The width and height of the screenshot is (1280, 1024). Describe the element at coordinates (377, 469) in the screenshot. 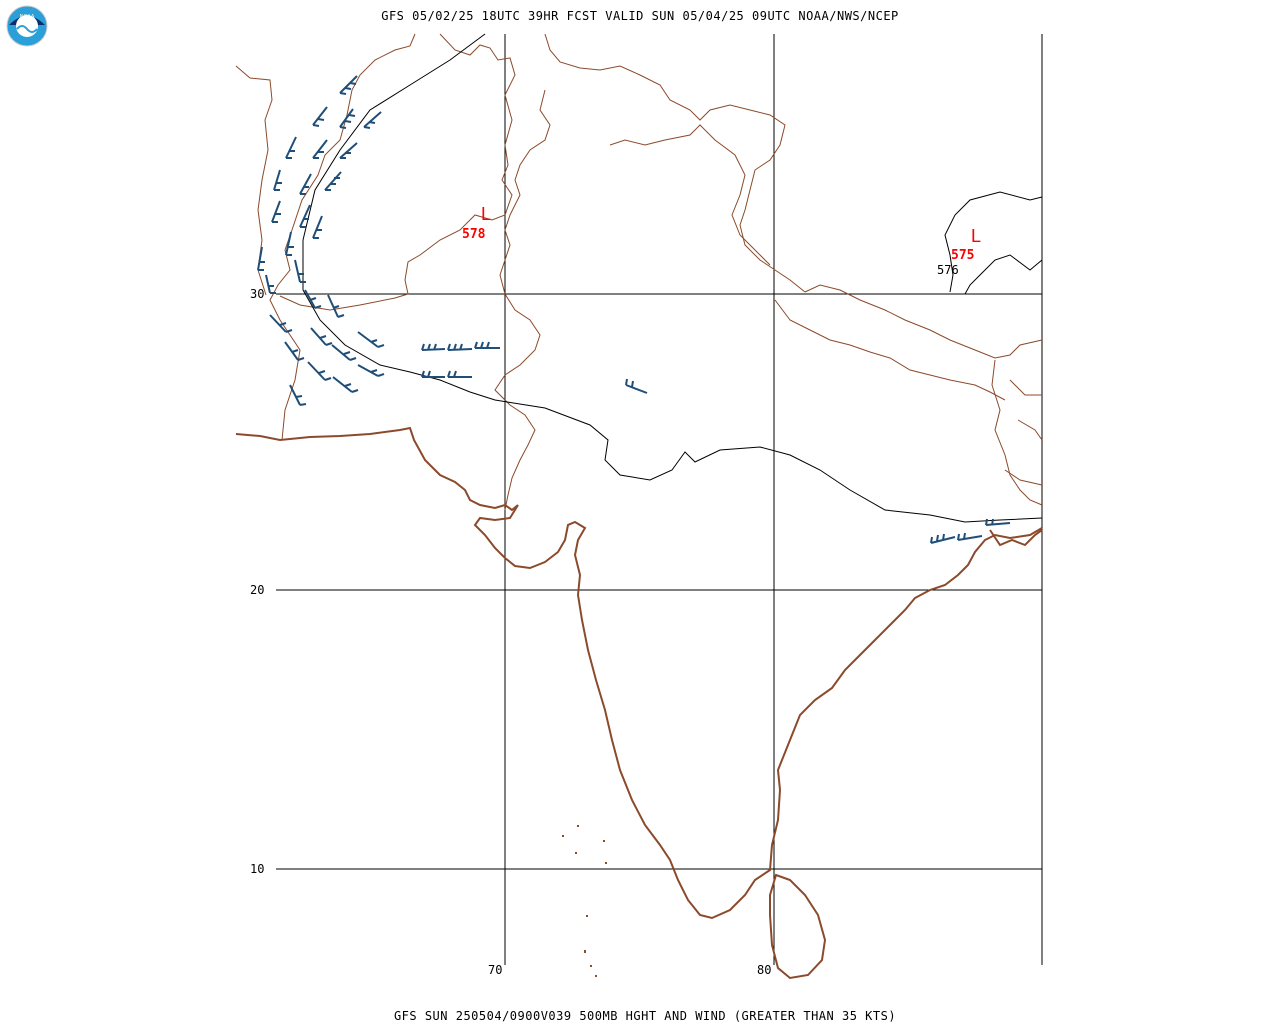

I see `coastline-arabian-sea-north` at that location.